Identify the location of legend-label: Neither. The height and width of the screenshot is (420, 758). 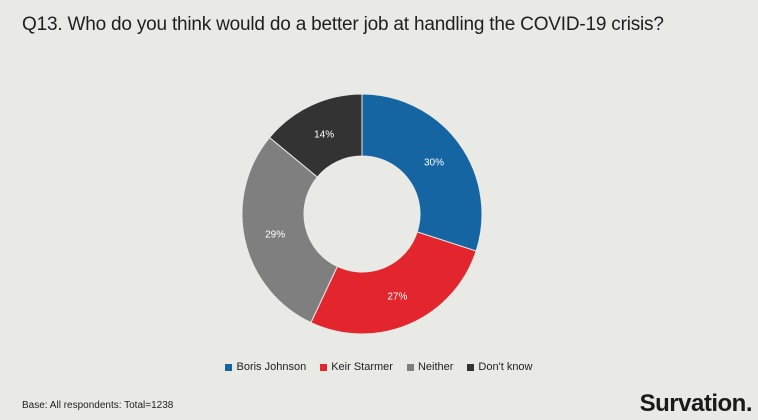
(435, 367).